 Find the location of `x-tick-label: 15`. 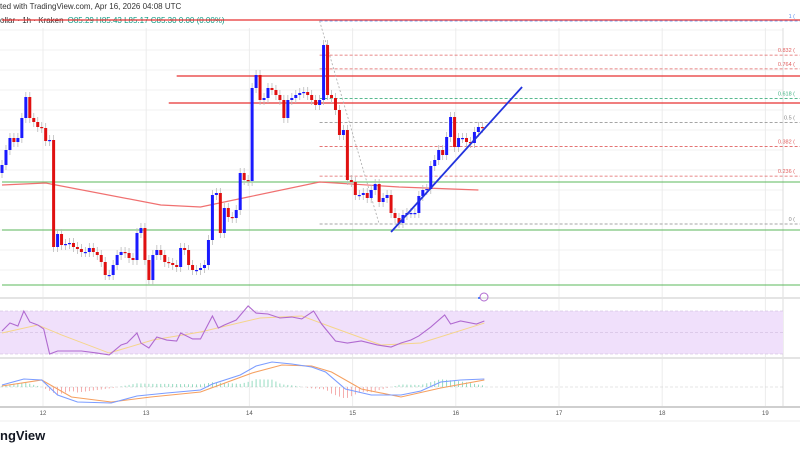

x-tick-label: 15 is located at coordinates (352, 414).